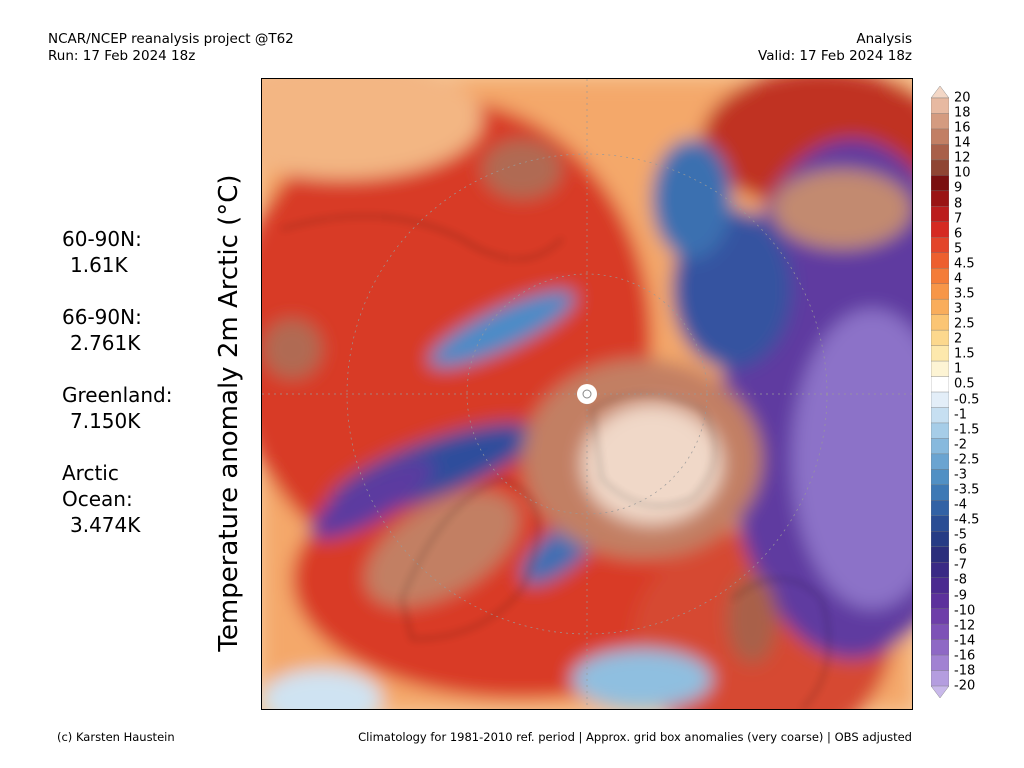 The width and height of the screenshot is (1024, 768). Describe the element at coordinates (958, 219) in the screenshot. I see `colorbar-tick-label: 7` at that location.